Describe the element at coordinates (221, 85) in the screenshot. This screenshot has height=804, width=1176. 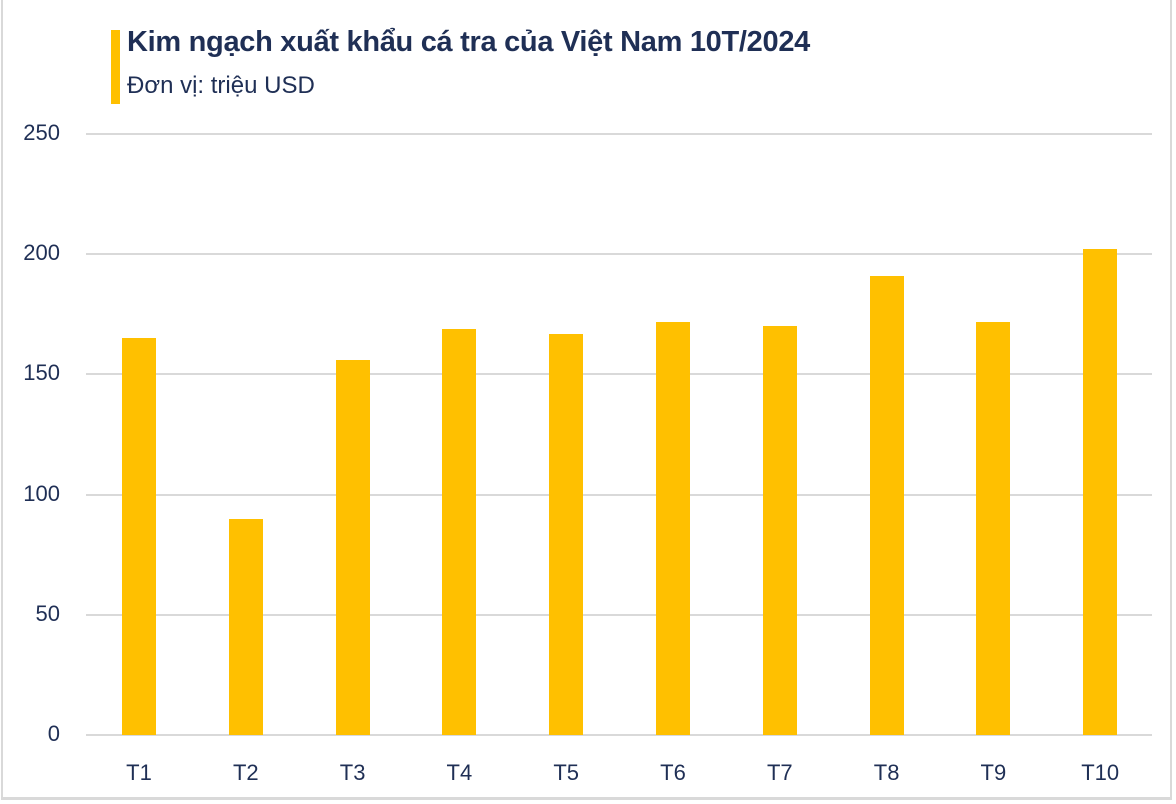
I see `chart-subtitle: Đơn vị: triệu USD` at that location.